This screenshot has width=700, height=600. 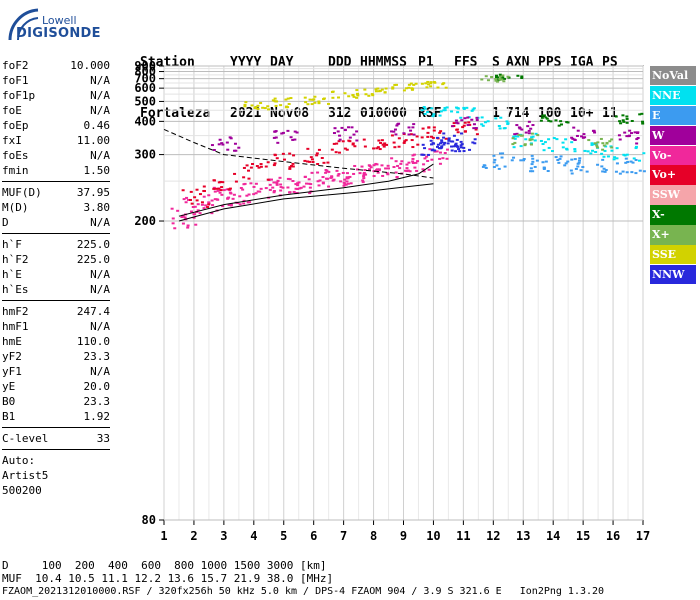 I want to click on param-name: h`F2, so click(x=15, y=259).